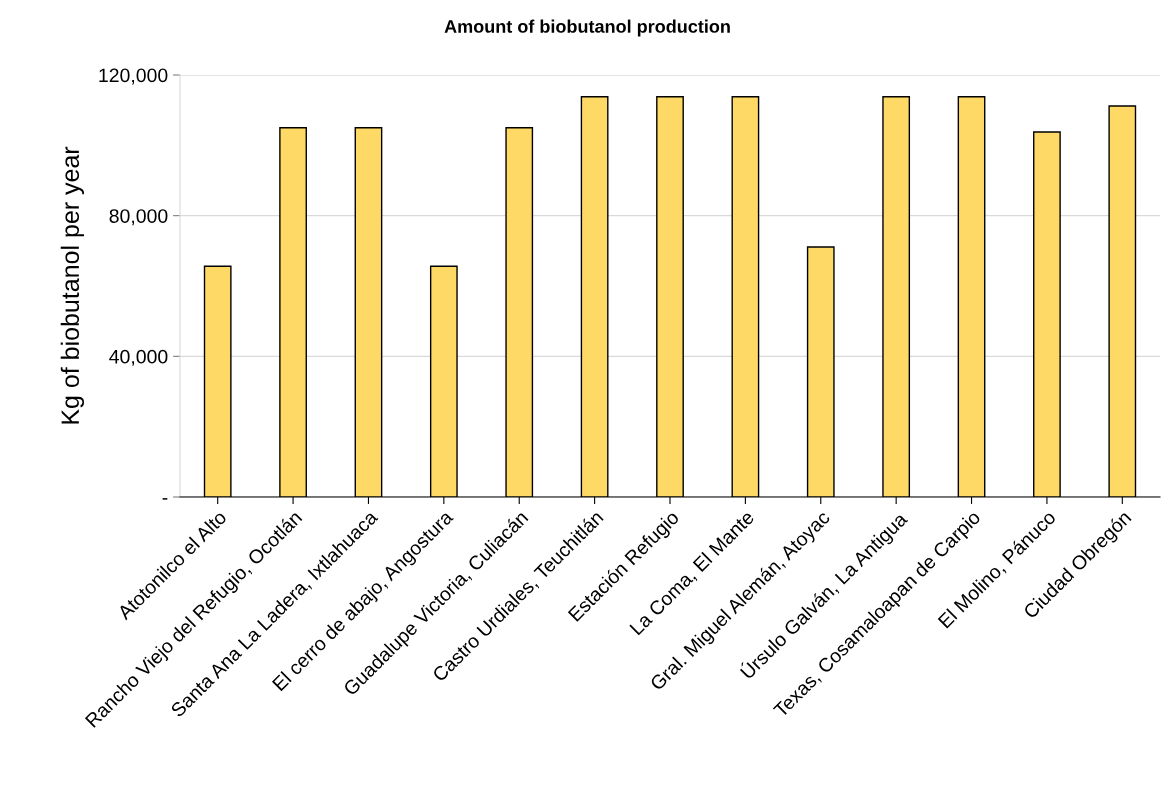 The width and height of the screenshot is (1175, 788). Describe the element at coordinates (587, 28) in the screenshot. I see `chart-title: Amount of biobutanol production` at that location.